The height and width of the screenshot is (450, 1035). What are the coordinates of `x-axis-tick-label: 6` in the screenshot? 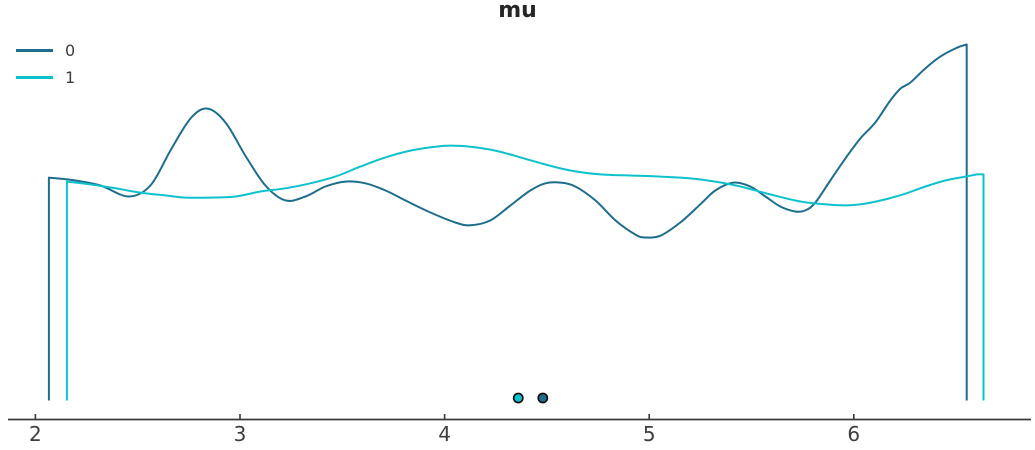 It's located at (853, 434).